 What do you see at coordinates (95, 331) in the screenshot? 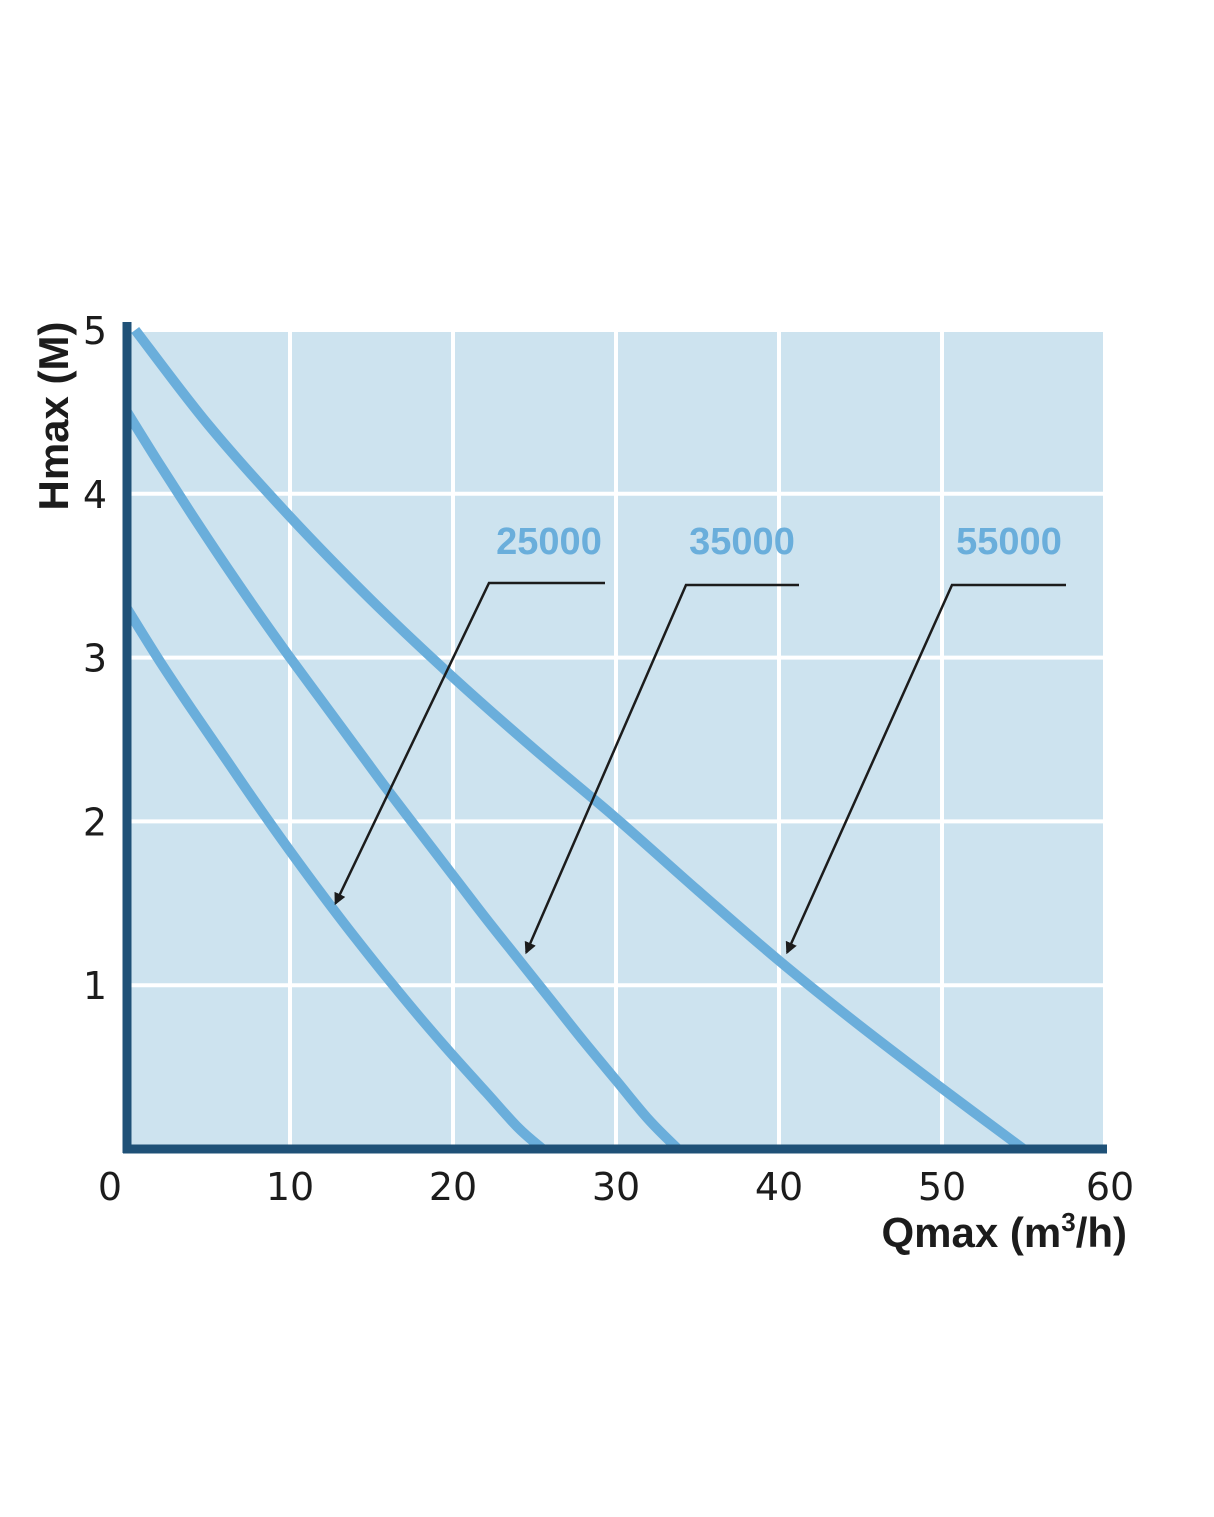
I see `y-tick-label-5: 5` at bounding box center [95, 331].